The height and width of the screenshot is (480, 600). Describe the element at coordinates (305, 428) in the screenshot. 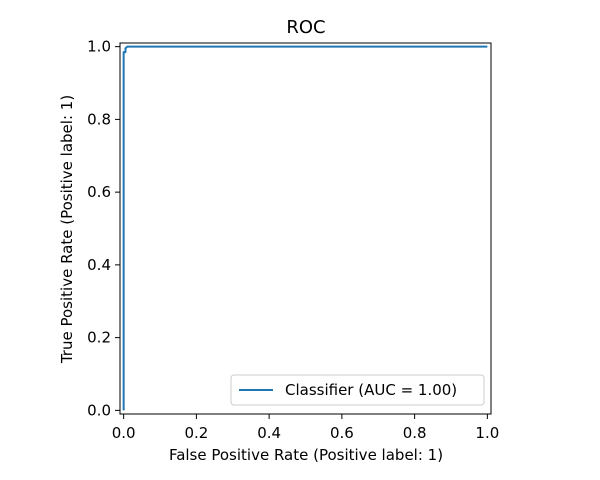

I see `x-axis-ticks: 0.0 0.2 0.4 0.6 0.8 1.0` at that location.